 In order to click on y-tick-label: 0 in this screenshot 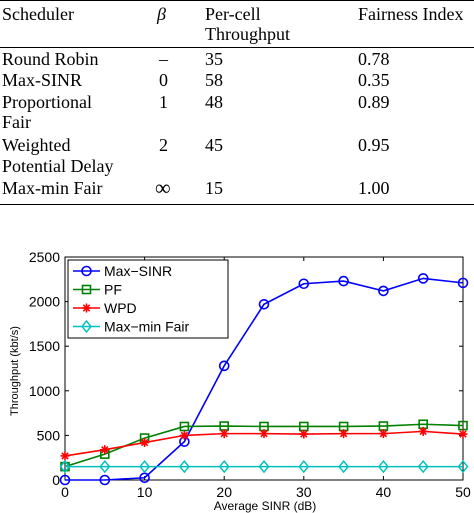, I will do `click(56, 480)`.